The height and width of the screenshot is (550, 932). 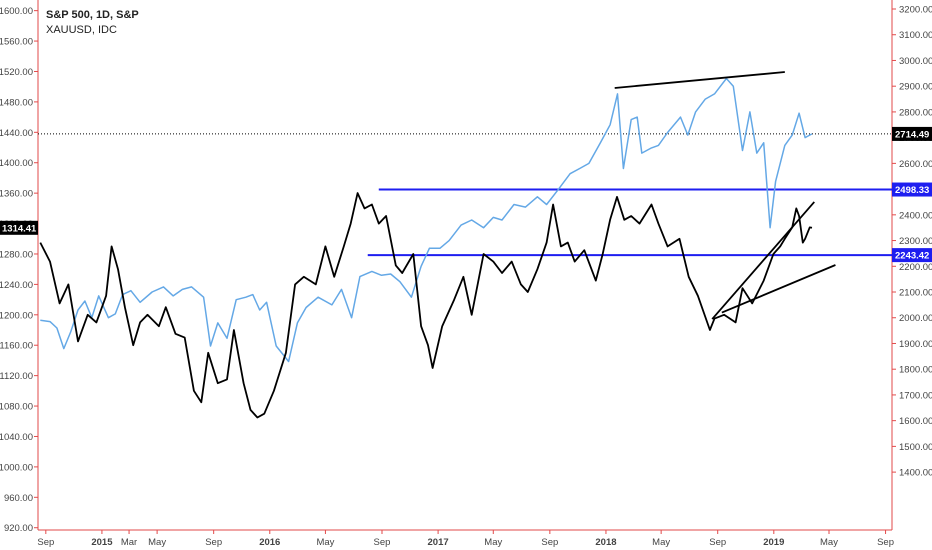 What do you see at coordinates (915, 164) in the screenshot?
I see `right-axis-tick-label: 2600.00` at bounding box center [915, 164].